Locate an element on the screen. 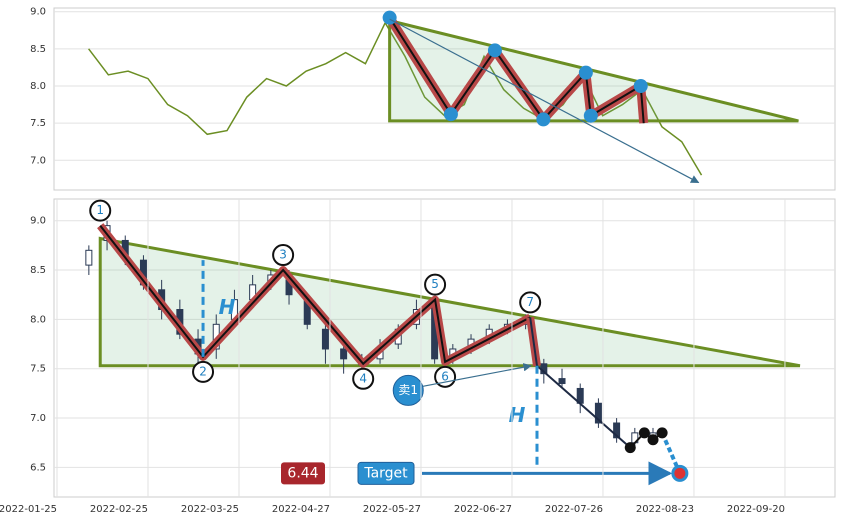  y-tick-label: 6.5 is located at coordinates (38, 467).